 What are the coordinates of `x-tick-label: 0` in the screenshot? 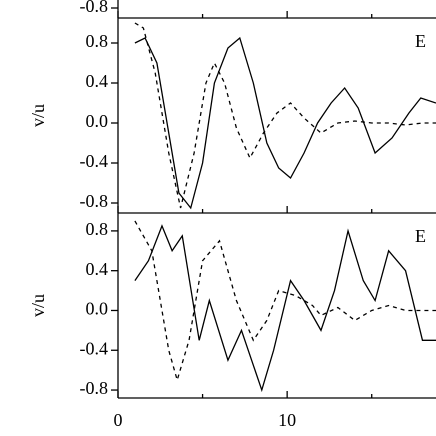 It's located at (118, 420).